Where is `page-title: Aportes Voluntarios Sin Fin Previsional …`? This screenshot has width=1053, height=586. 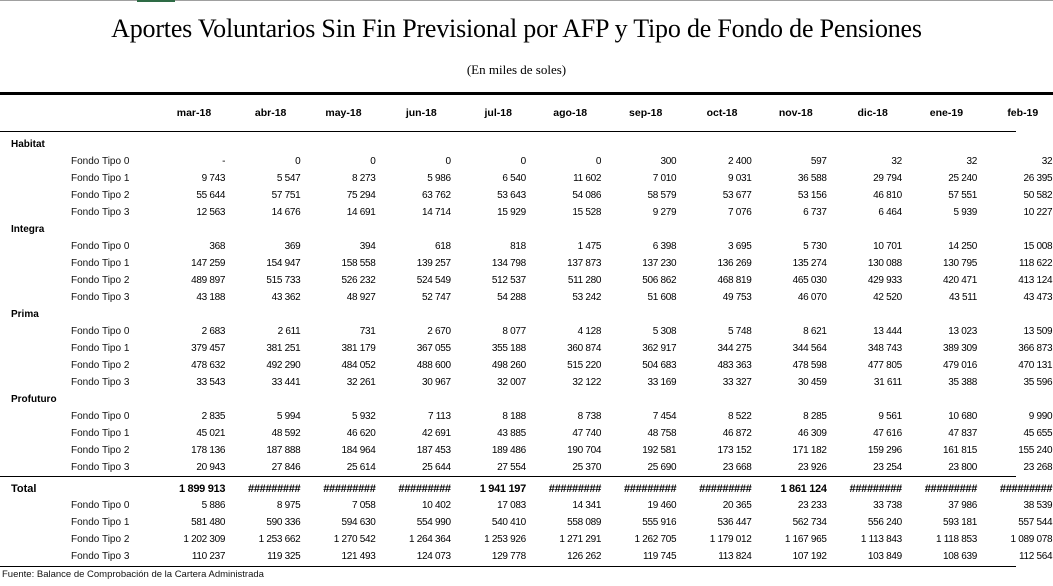
page-title: Aportes Voluntarios Sin Fin Previsional … is located at coordinates (516, 28).